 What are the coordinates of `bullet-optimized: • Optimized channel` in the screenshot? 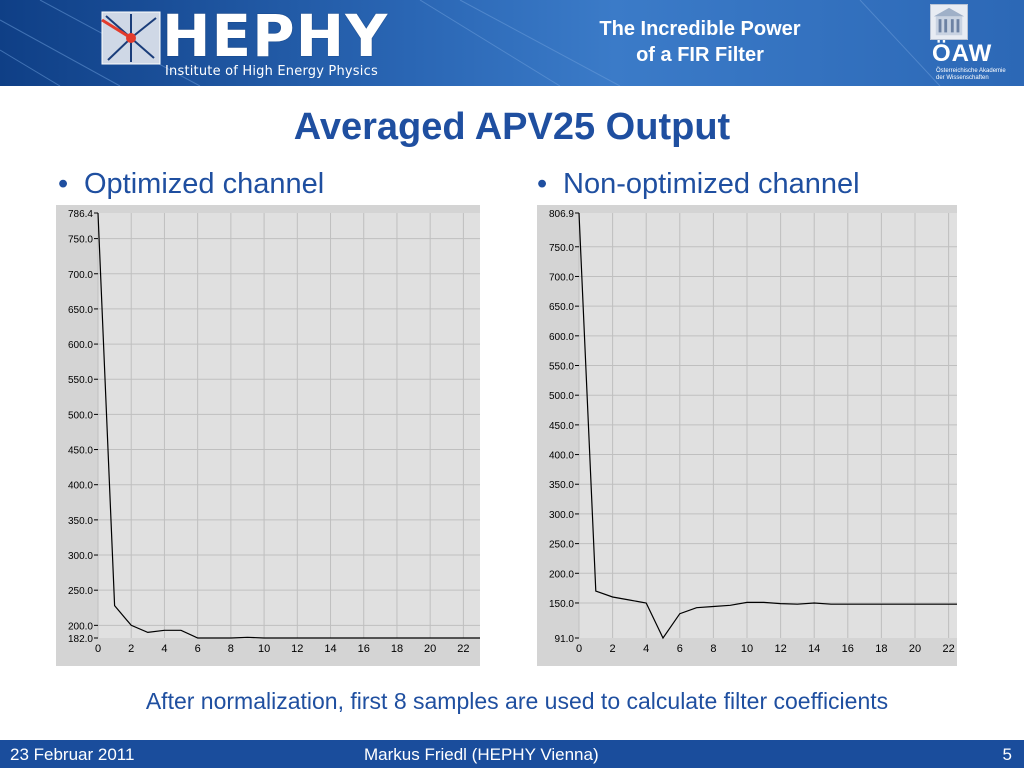 It's located at (191, 184).